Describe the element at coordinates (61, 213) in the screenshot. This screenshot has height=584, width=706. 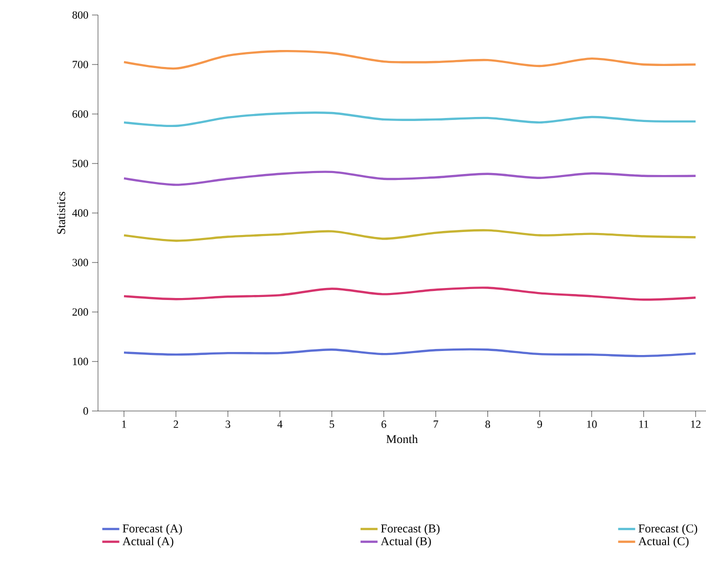
I see `y-axis-title: Statistics` at that location.